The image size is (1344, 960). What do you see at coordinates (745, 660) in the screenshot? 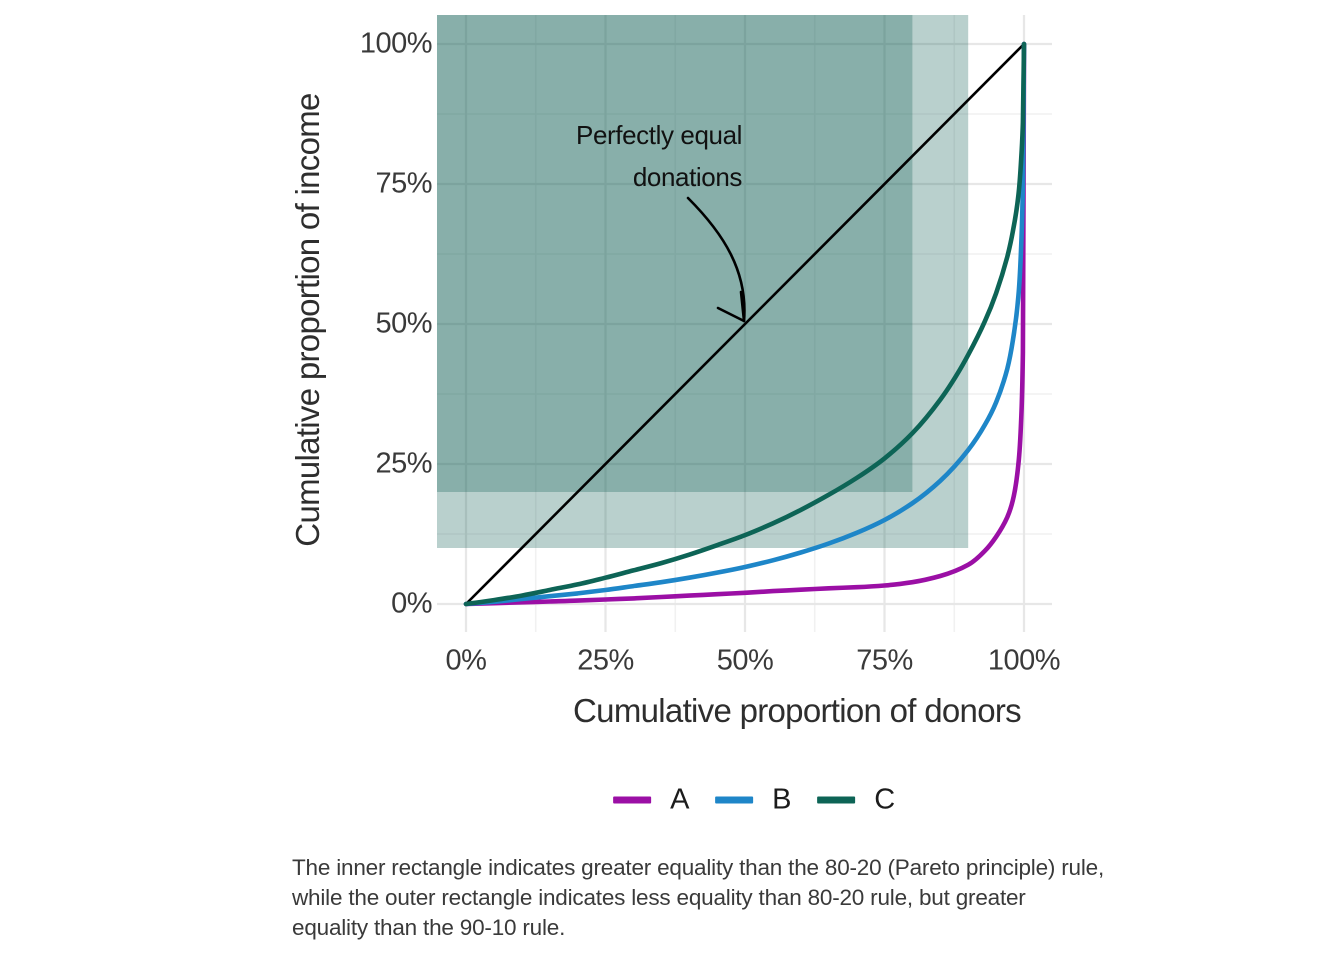
I see `x-tick-label: 50%` at bounding box center [745, 660].